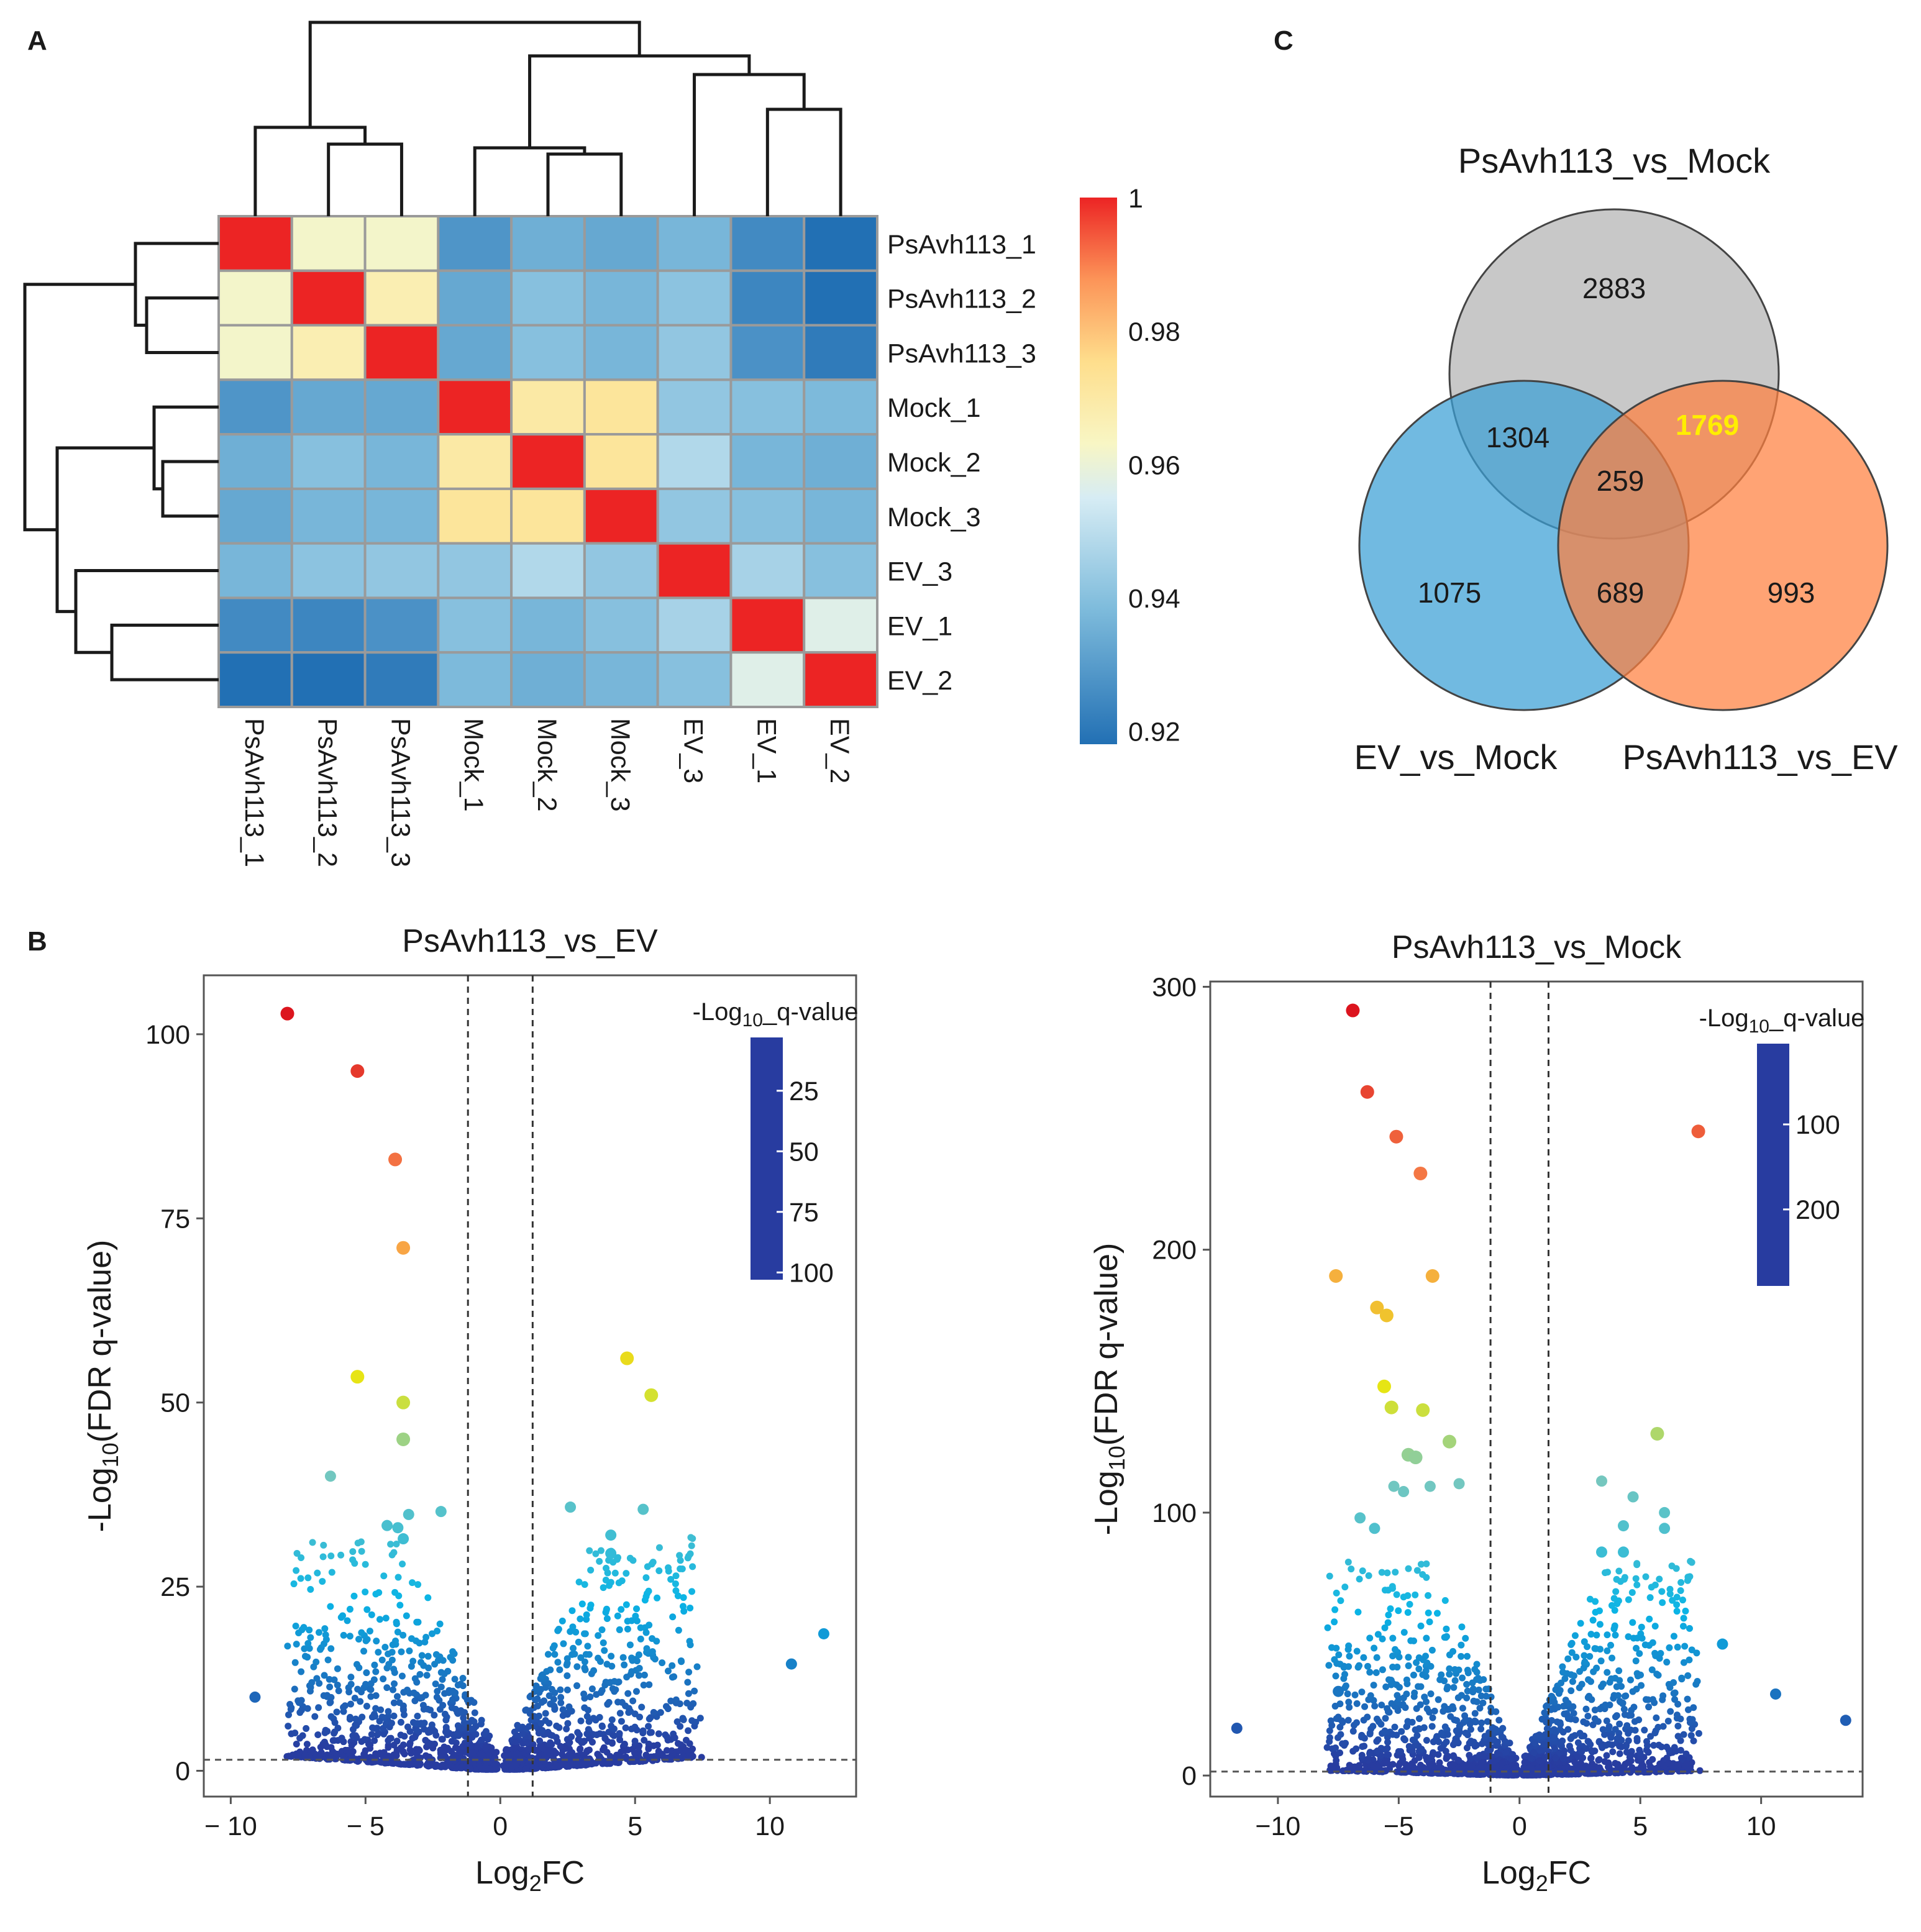 Image resolution: width=1921 pixels, height=1932 pixels. I want to click on legend-title: -Log10_q-value, so click(1782, 1021).